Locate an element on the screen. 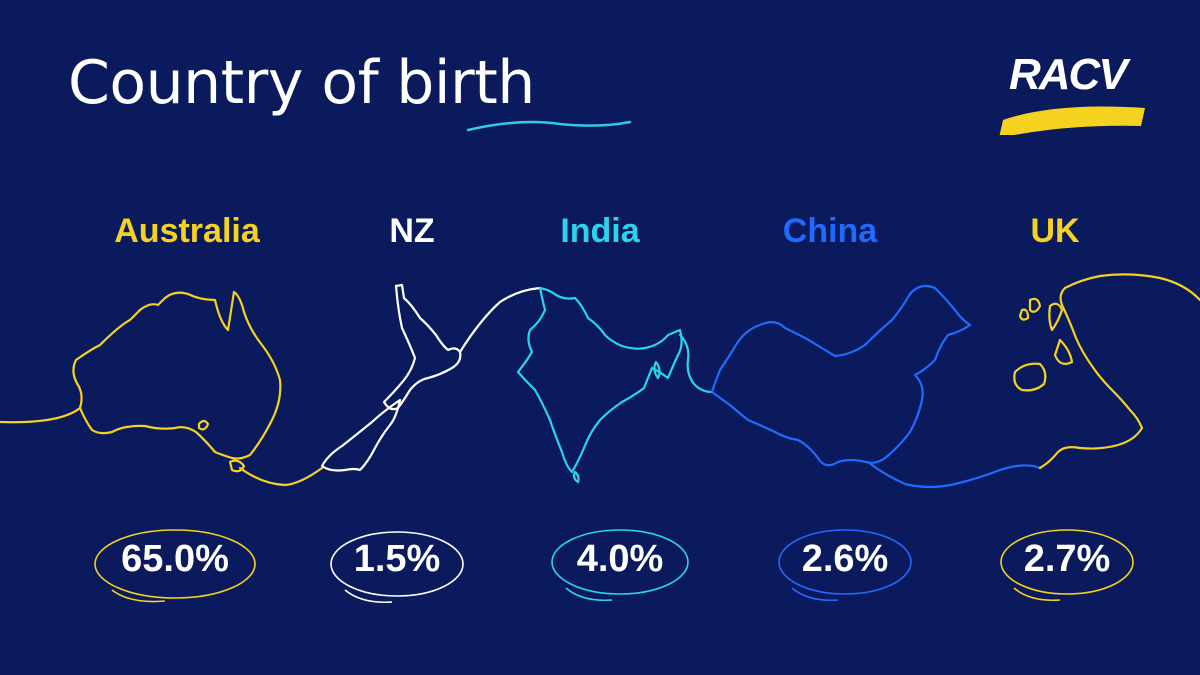 The height and width of the screenshot is (675, 1200). page-title: Country of birth is located at coordinates (301, 83).